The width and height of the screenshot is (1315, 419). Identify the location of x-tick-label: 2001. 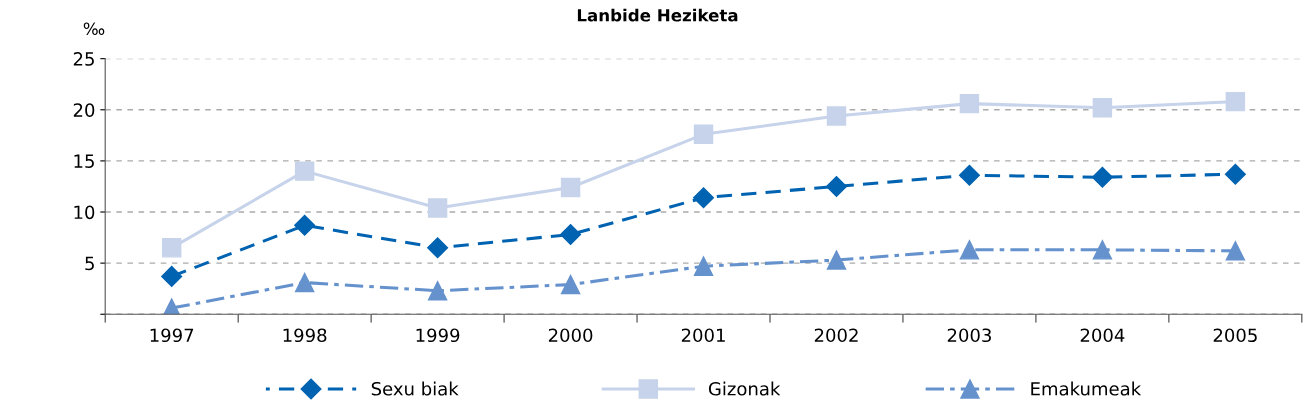
(703, 335).